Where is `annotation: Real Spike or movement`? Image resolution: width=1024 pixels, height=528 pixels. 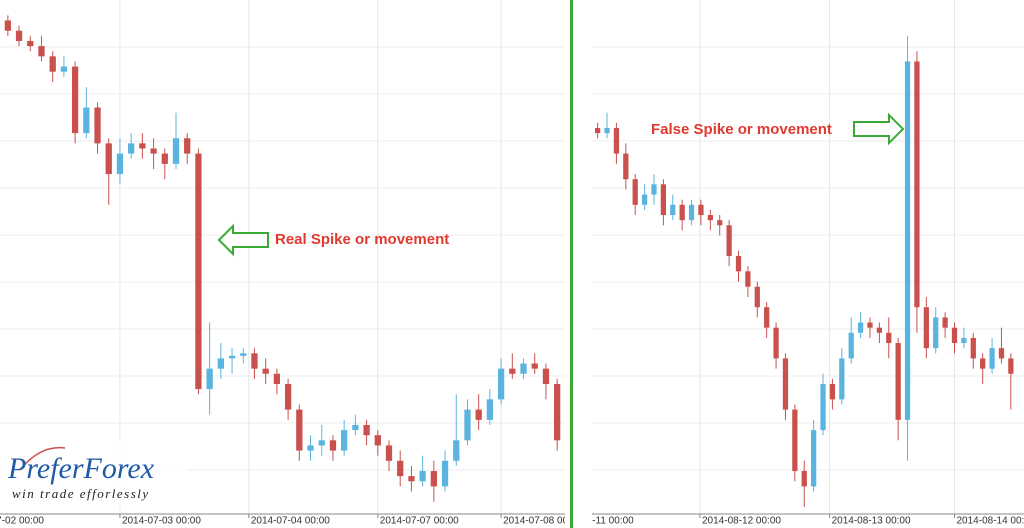 annotation: Real Spike or movement is located at coordinates (362, 239).